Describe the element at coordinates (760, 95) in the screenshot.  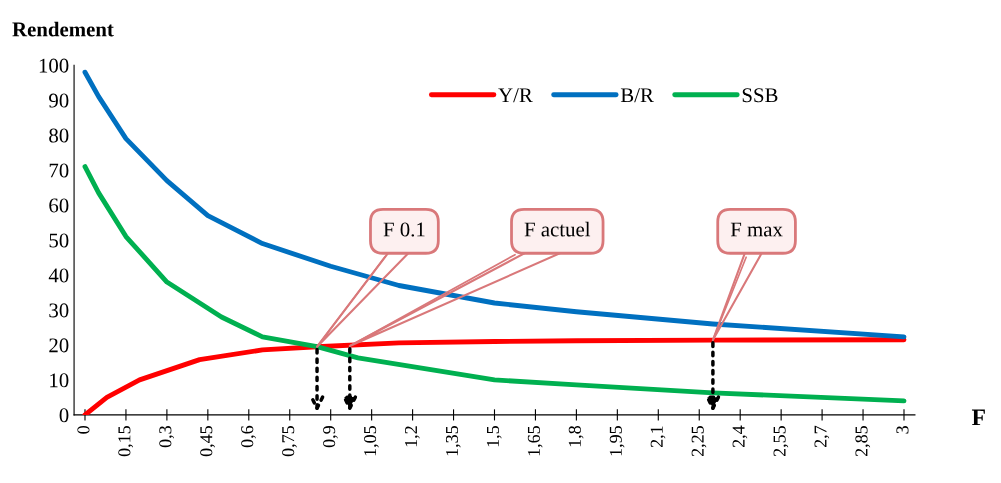
I see `legend-label: SSB` at that location.